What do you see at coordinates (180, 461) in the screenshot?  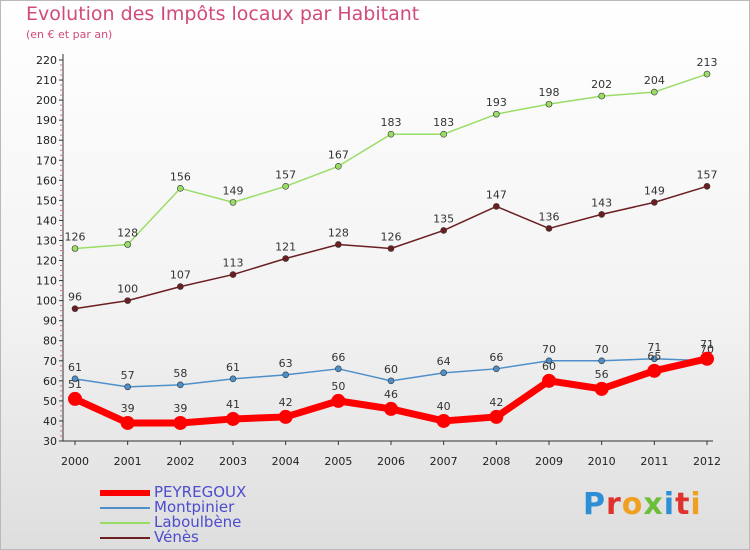 I see `x-tick-label: 2002` at bounding box center [180, 461].